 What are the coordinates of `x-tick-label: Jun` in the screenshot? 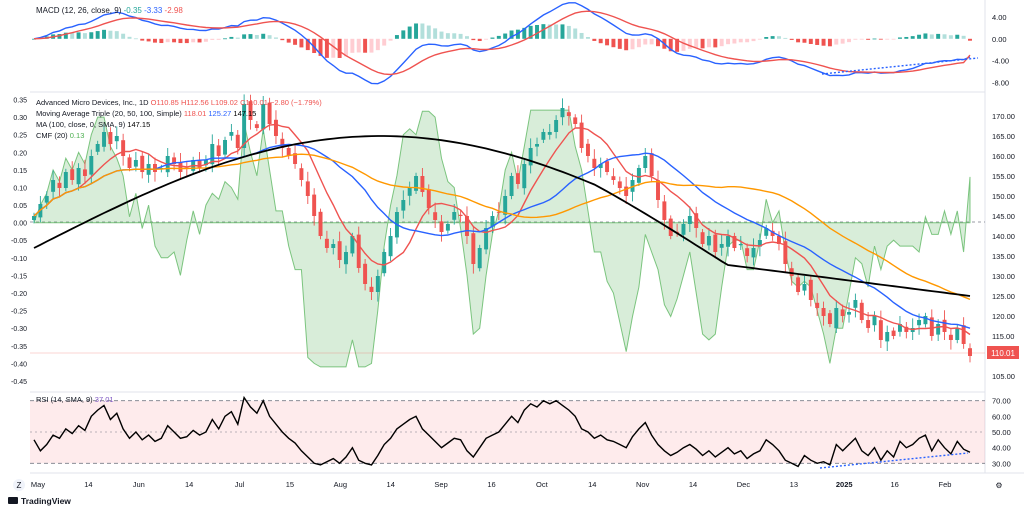 It's located at (139, 484).